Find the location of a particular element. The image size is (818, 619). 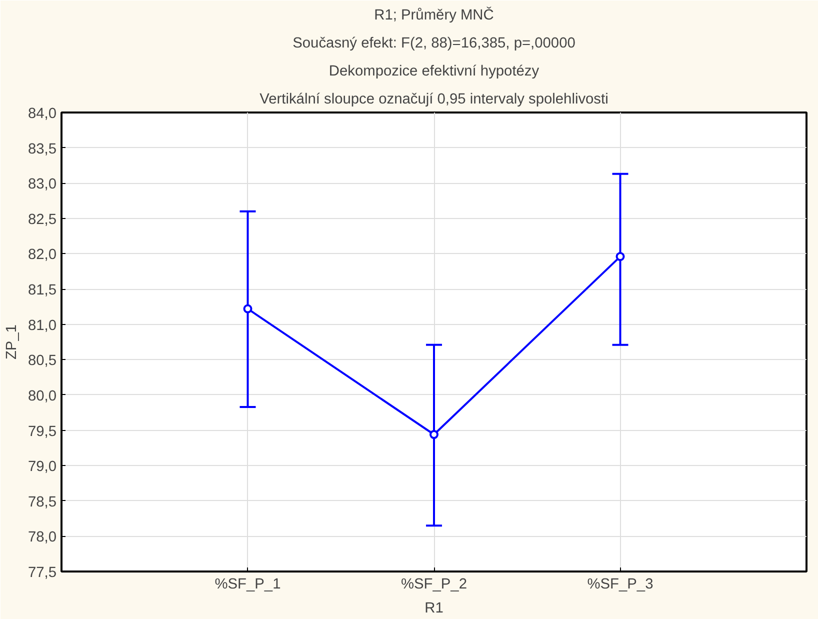

y-axis-title: ZP_1 is located at coordinates (12, 342).